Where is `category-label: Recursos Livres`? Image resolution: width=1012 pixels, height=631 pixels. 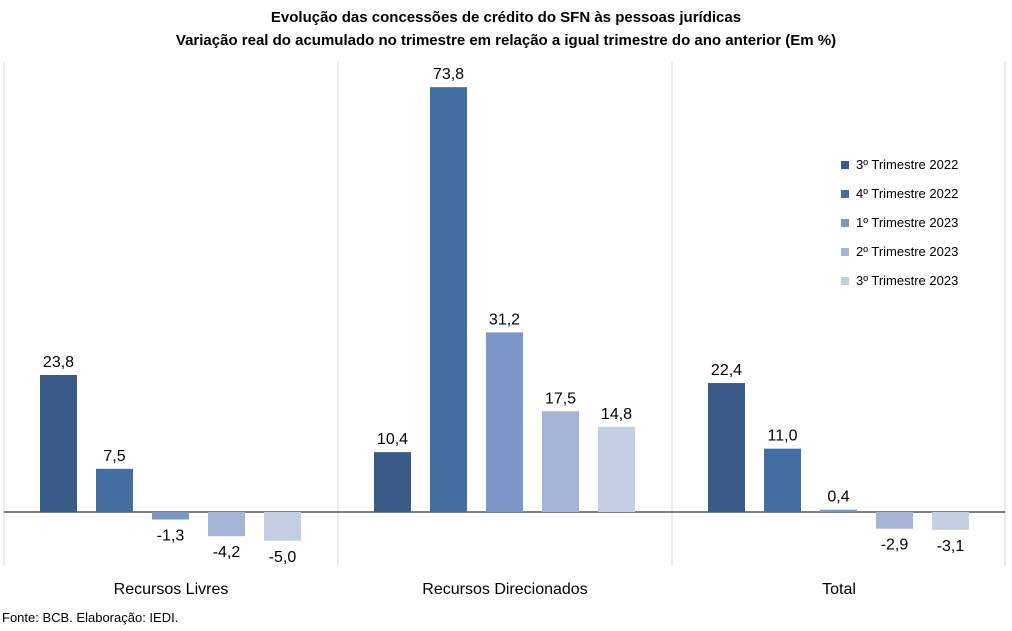
category-label: Recursos Livres is located at coordinates (171, 589).